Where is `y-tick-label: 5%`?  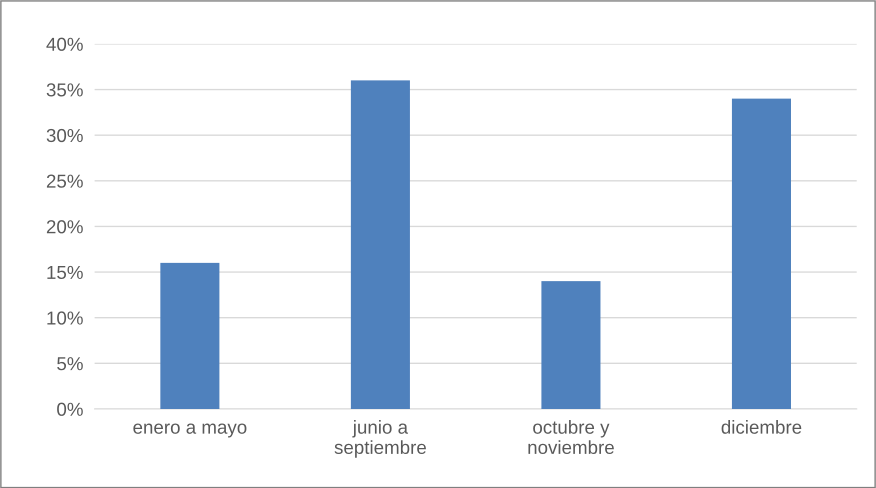
y-tick-label: 5% is located at coordinates (70, 363).